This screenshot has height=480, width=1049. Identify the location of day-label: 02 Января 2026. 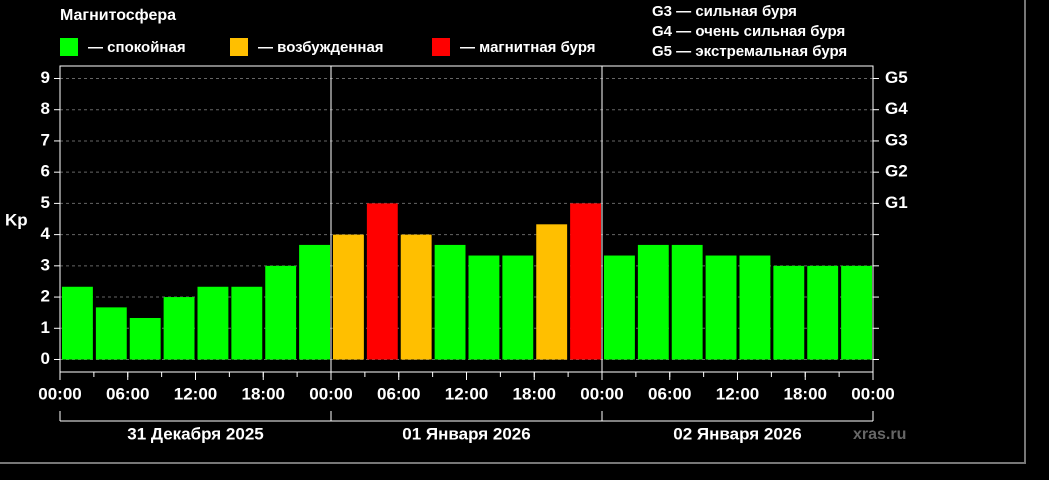
(737, 433).